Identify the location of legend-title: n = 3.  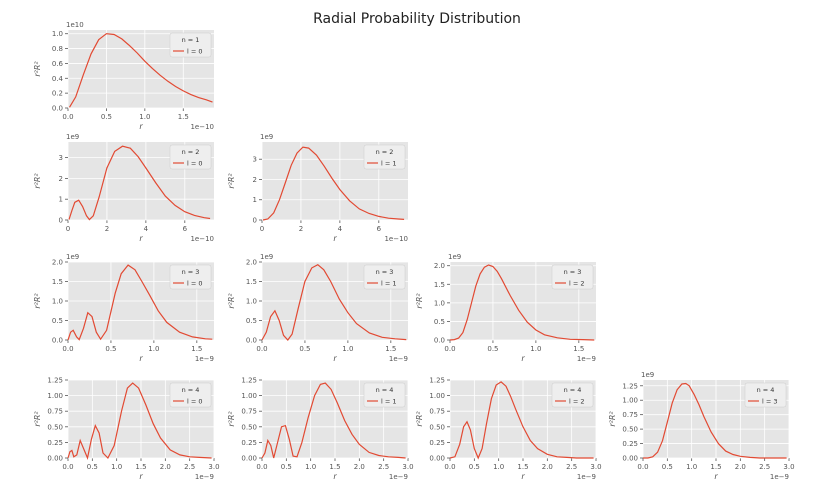
(385, 272).